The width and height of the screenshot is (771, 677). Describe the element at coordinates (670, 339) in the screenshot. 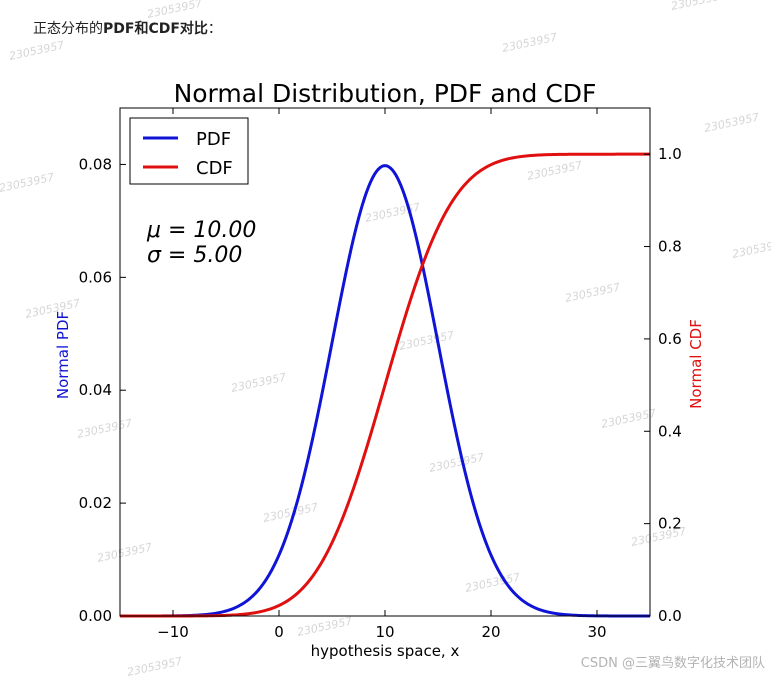

I see `y-right-tick-label: 0.6` at that location.